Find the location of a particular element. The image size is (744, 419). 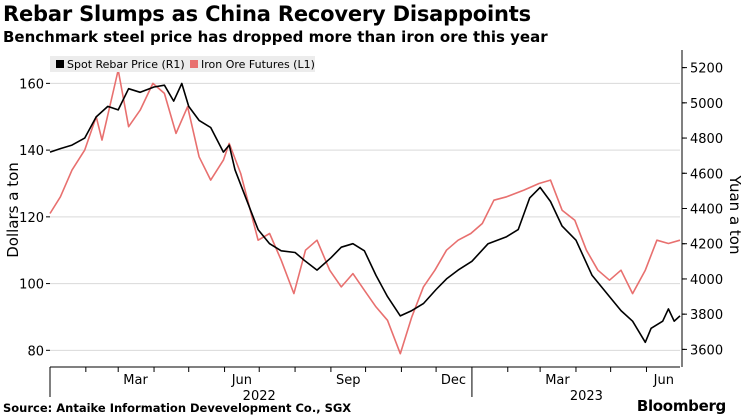

tick-label-left-160: 160 is located at coordinates (31, 84).